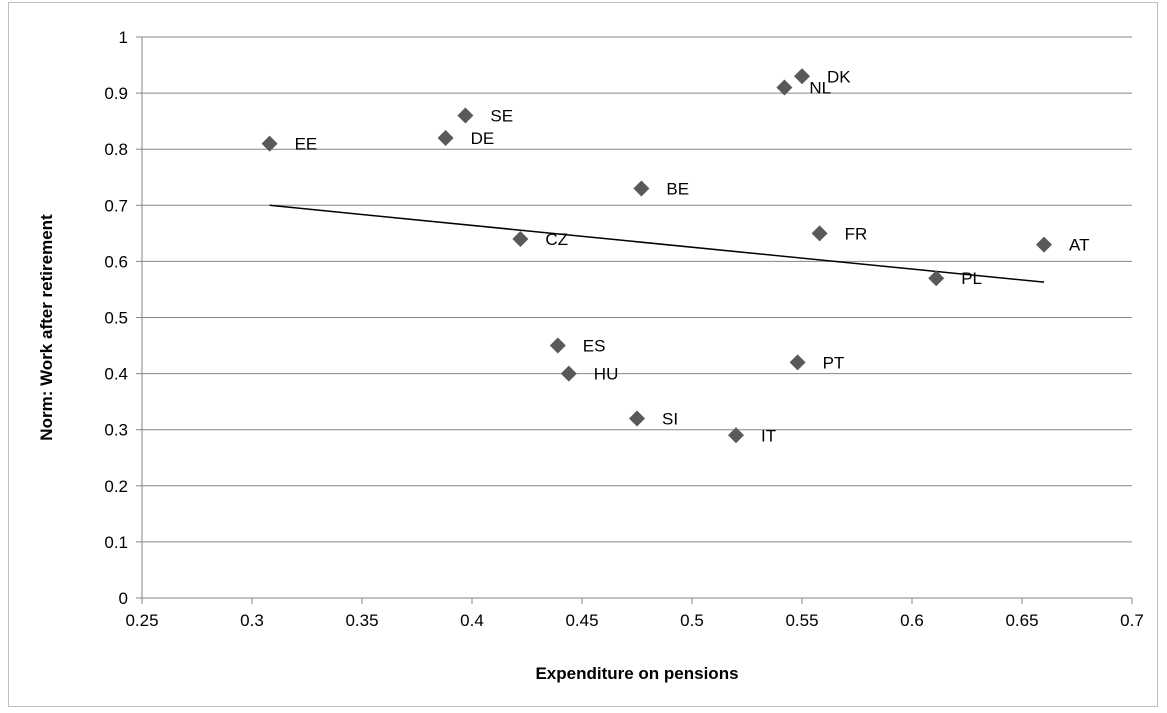  I want to click on point-label-be: BE, so click(677, 188).